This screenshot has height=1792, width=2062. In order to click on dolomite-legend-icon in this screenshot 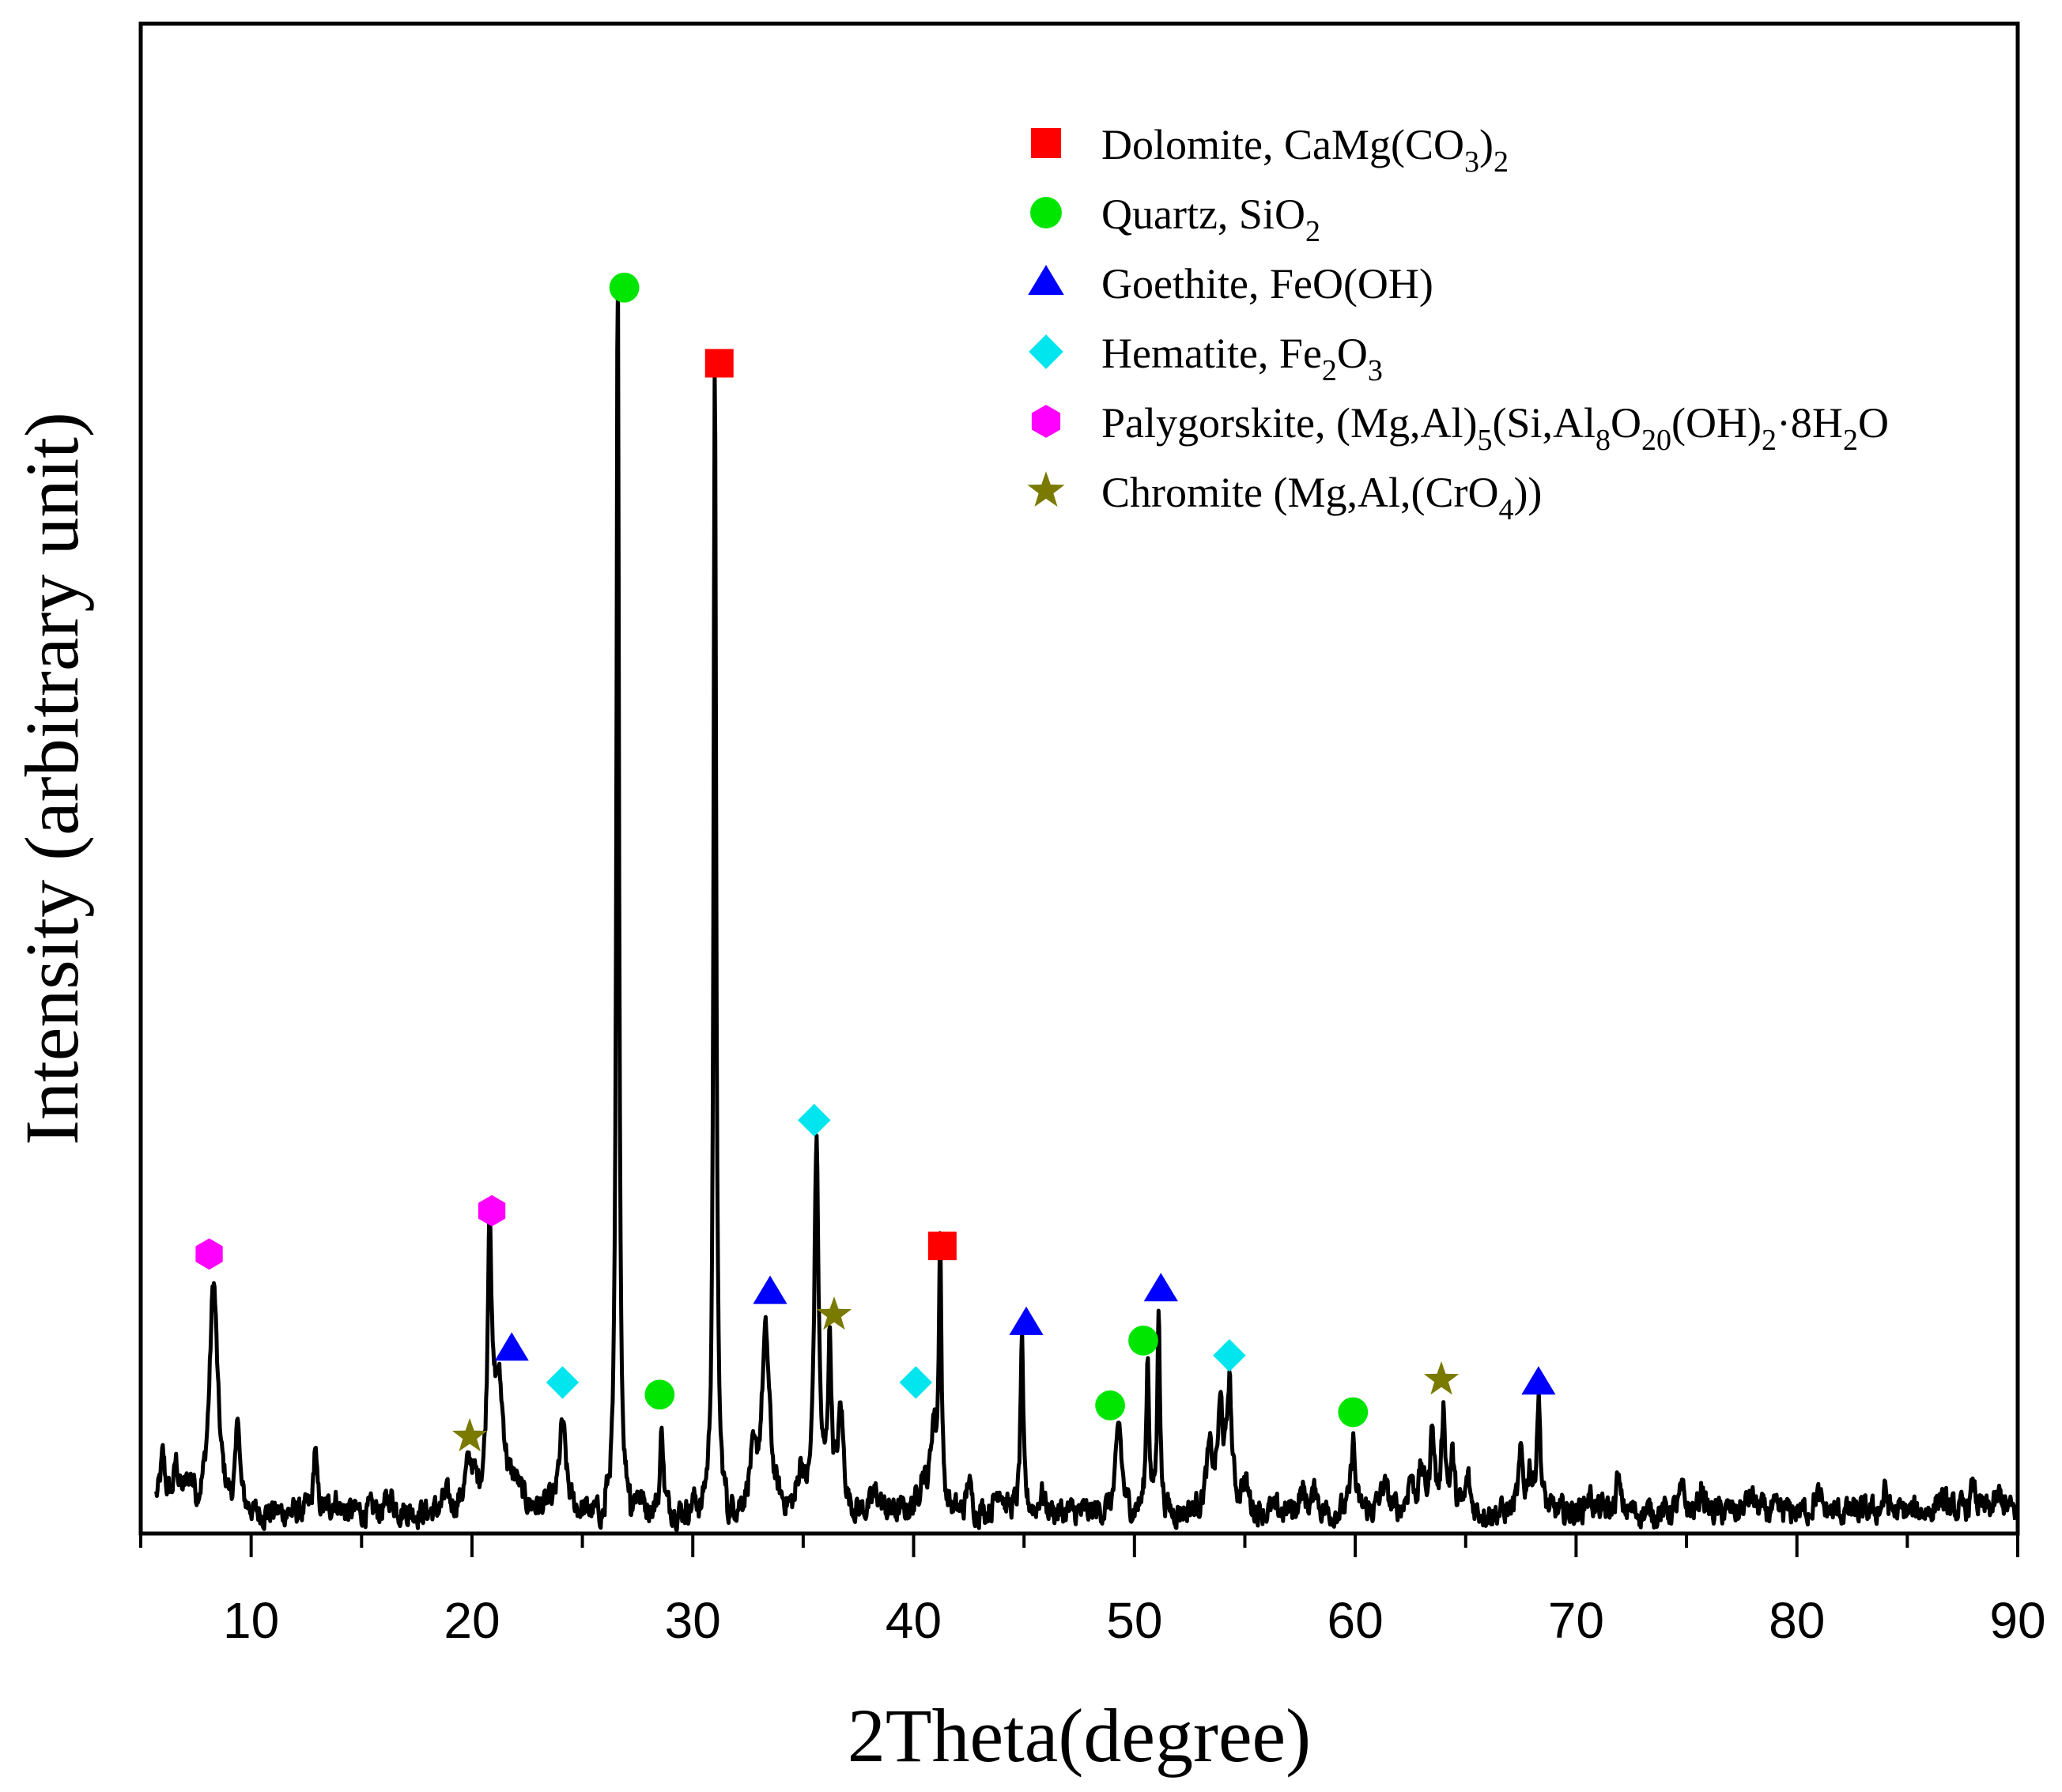, I will do `click(1046, 143)`.